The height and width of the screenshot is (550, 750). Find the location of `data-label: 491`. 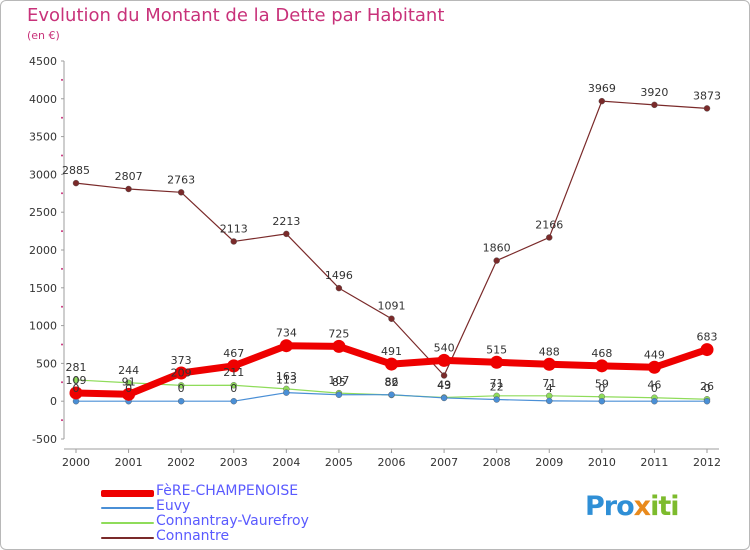

data-label: 491 is located at coordinates (391, 351).